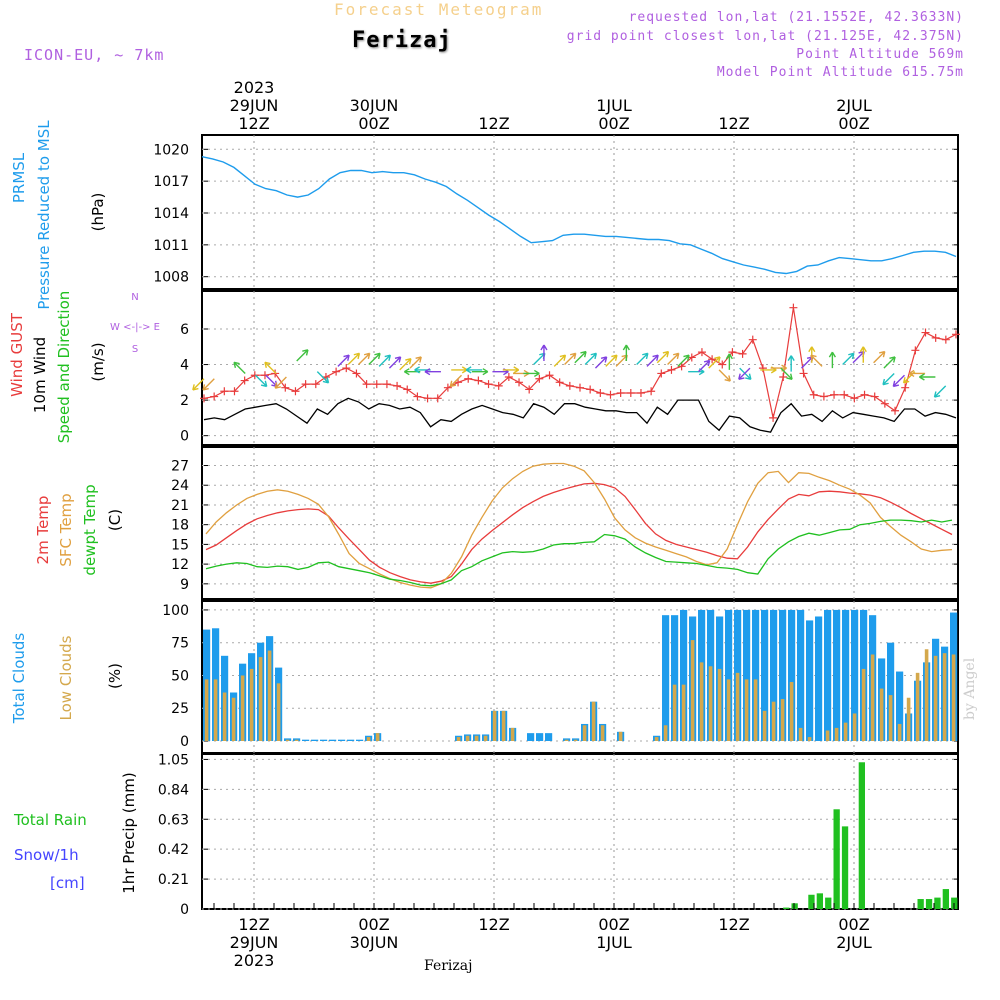 Image resolution: width=1000 pixels, height=1000 pixels. Describe the element at coordinates (134, 297) in the screenshot. I see `compass-n: N` at that location.